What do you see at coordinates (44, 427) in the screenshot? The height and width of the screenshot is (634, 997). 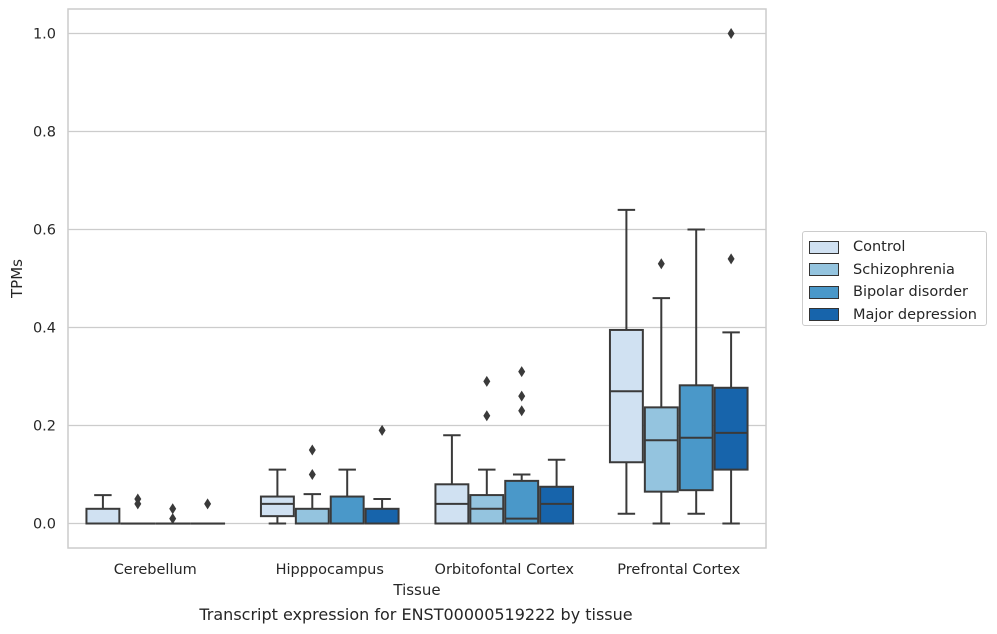 I see `y-tick-label: 0.2` at bounding box center [44, 427].